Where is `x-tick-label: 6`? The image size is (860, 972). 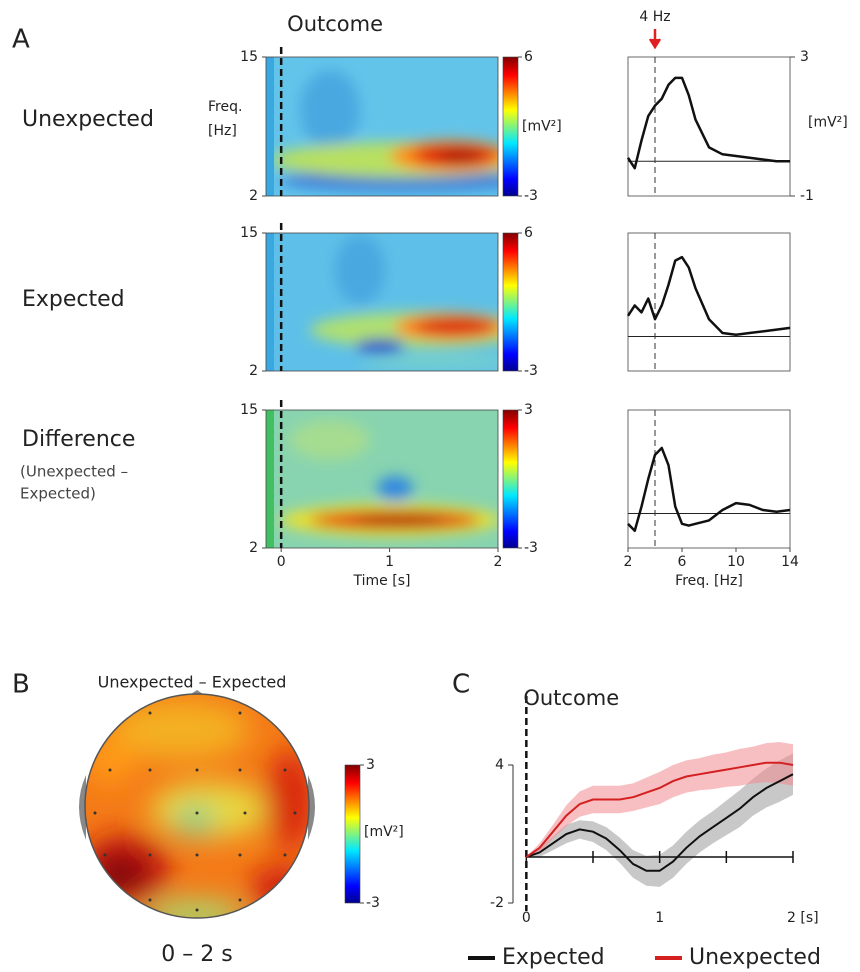
x-tick-label: 6 is located at coordinates (682, 562).